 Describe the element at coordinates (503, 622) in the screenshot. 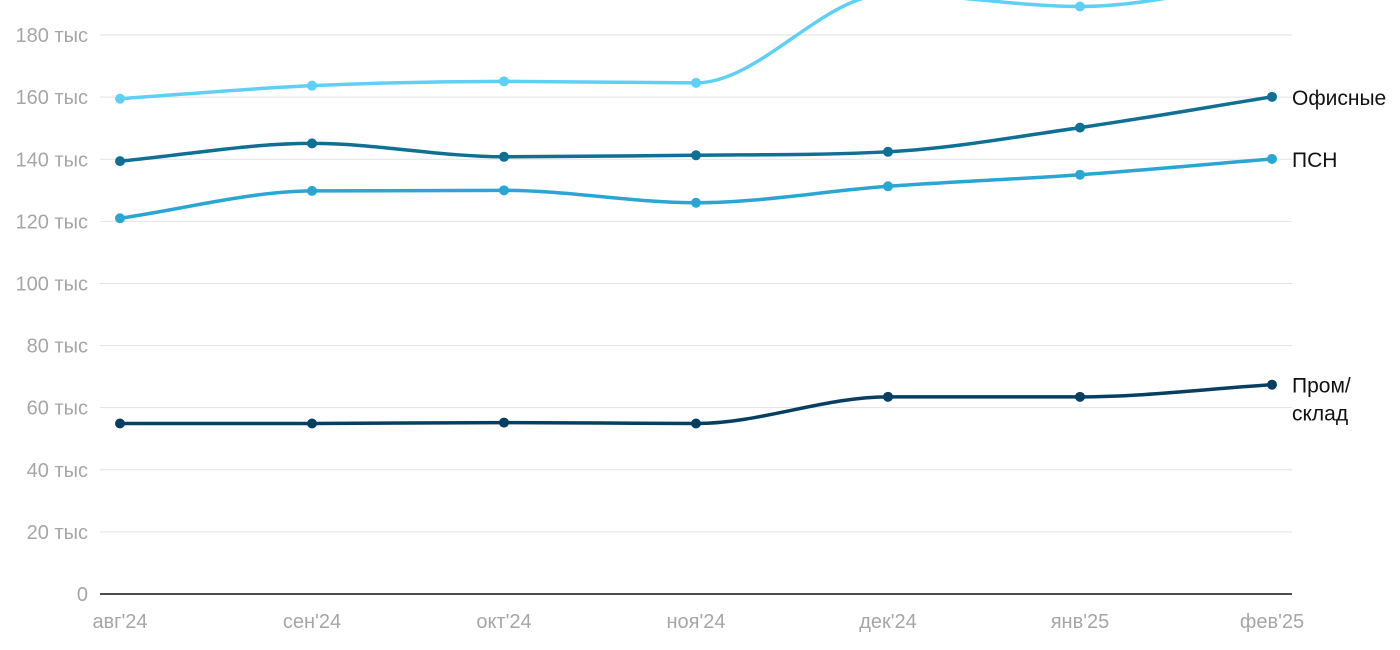

I see `x-tick-label: окт'24` at that location.